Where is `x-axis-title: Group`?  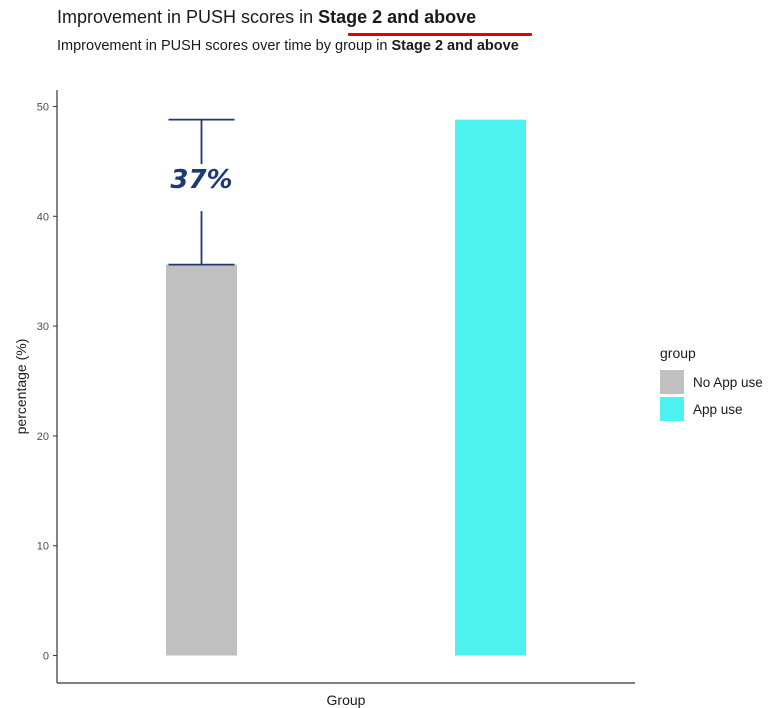
x-axis-title: Group is located at coordinates (346, 700).